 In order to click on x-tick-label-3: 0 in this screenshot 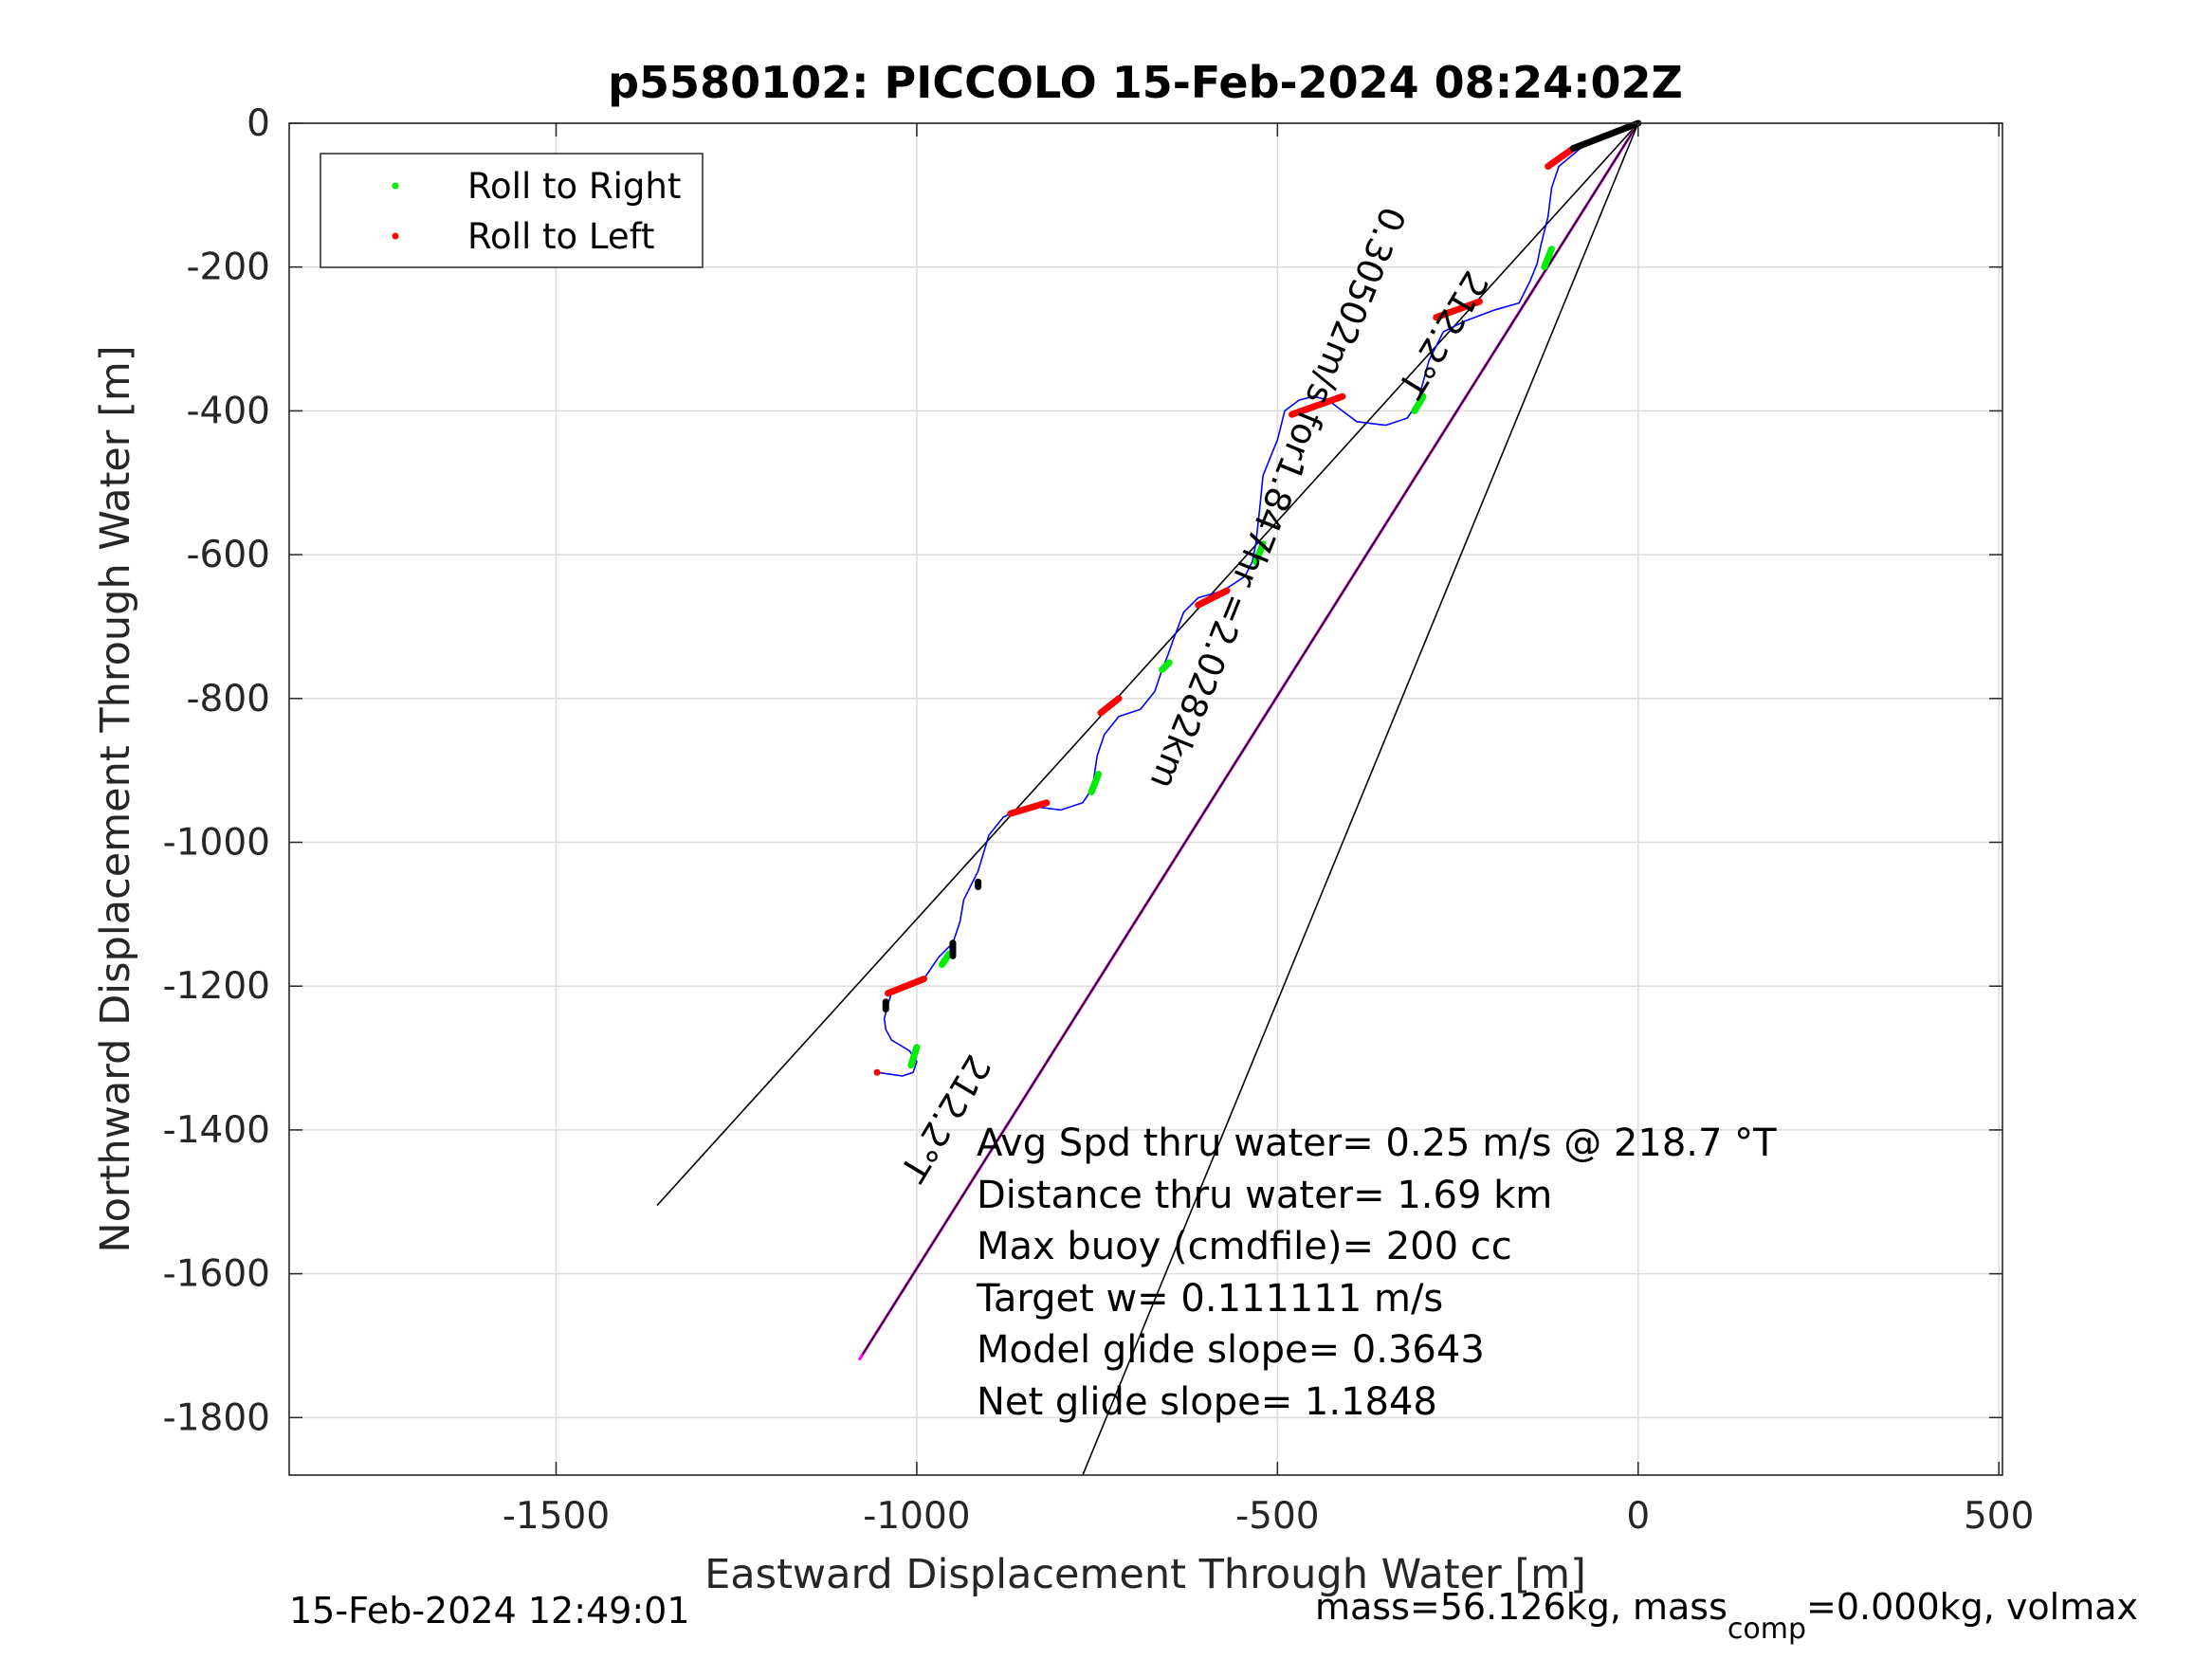, I will do `click(1638, 1516)`.